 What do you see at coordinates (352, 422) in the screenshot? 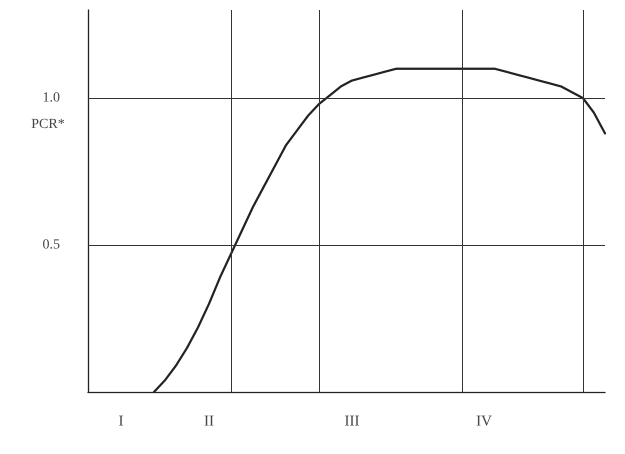
I see `x-tick-label: III` at bounding box center [352, 422].